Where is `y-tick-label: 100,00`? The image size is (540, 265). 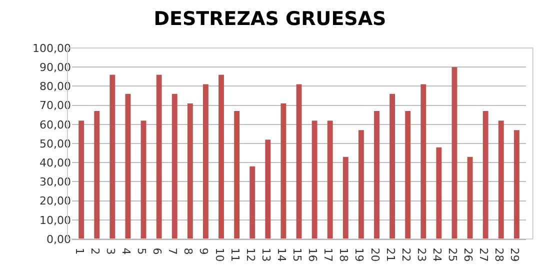
y-tick-label: 100,00 is located at coordinates (51, 48).